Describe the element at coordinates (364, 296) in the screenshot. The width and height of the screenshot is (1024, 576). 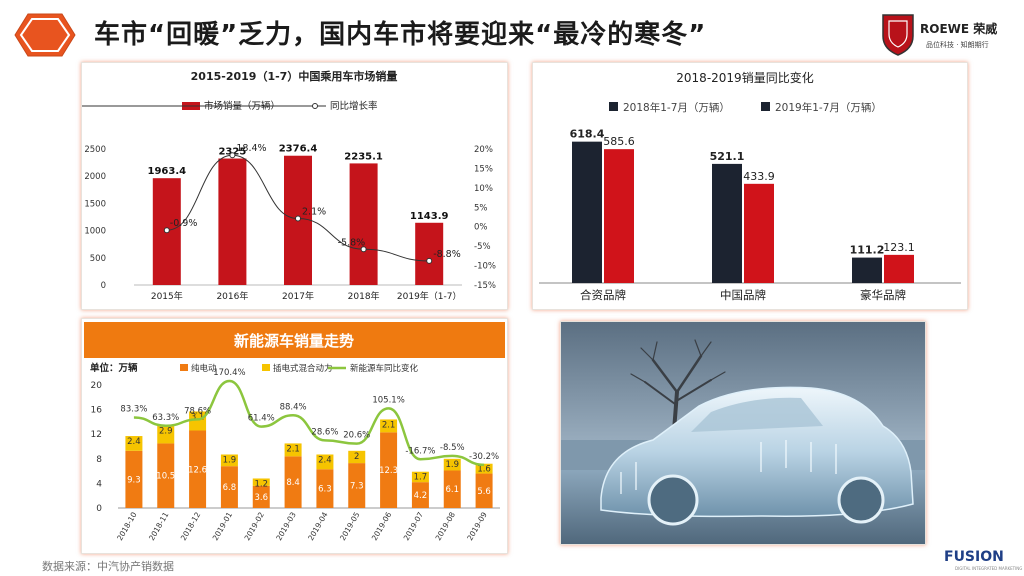
I see `x-category-label: 2018年` at that location.